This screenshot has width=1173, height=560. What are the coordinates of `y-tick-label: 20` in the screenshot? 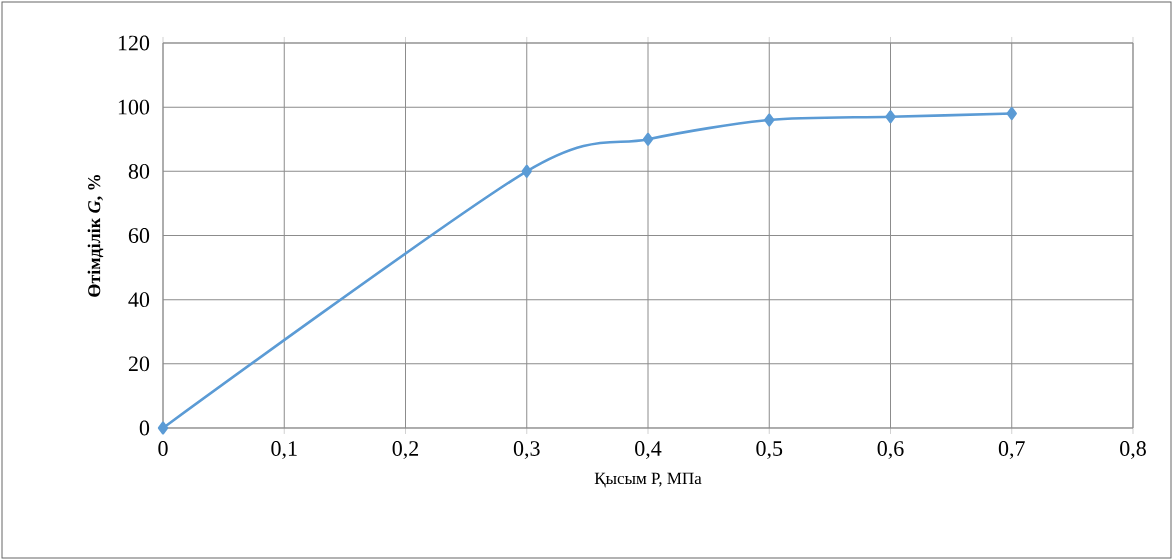 It's located at (139, 364).